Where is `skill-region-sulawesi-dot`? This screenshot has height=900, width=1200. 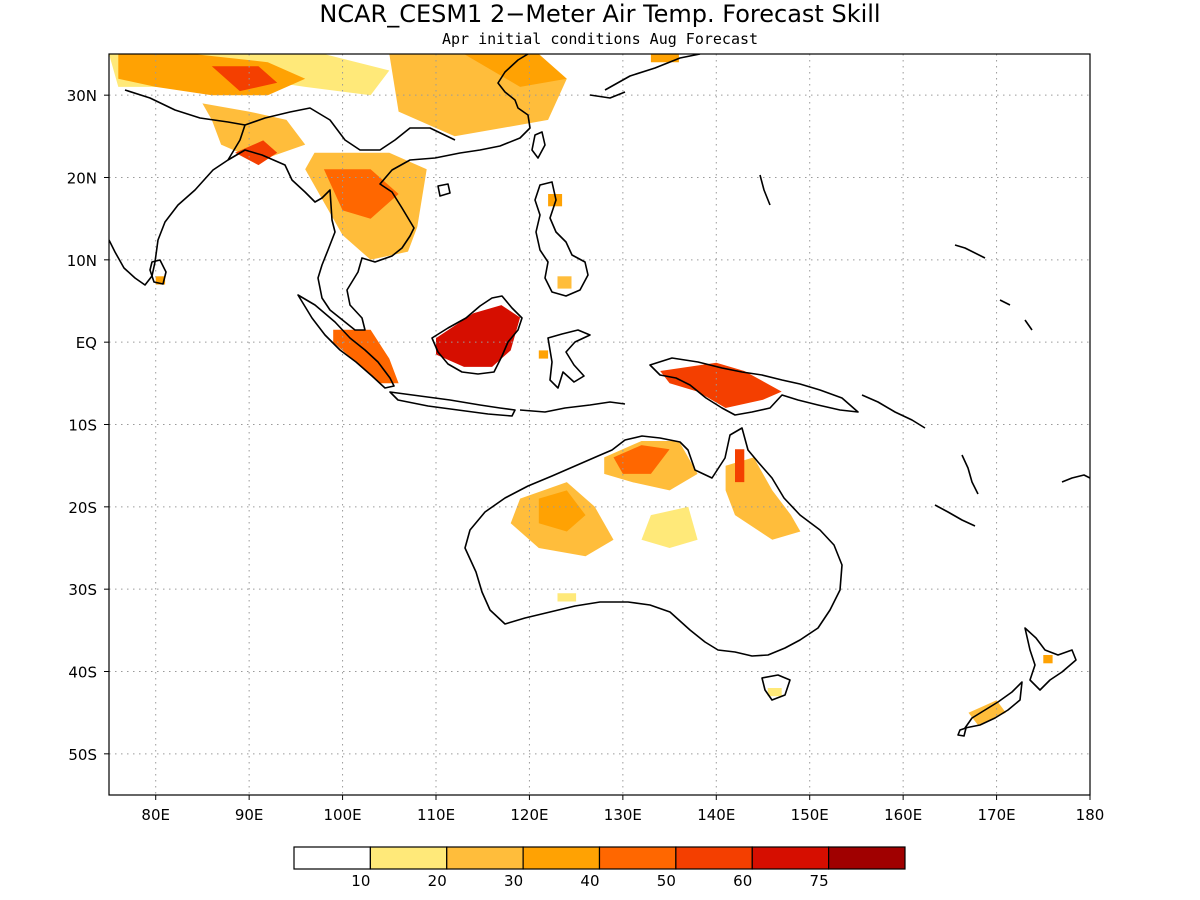
skill-region-sulawesi-dot is located at coordinates (543, 354).